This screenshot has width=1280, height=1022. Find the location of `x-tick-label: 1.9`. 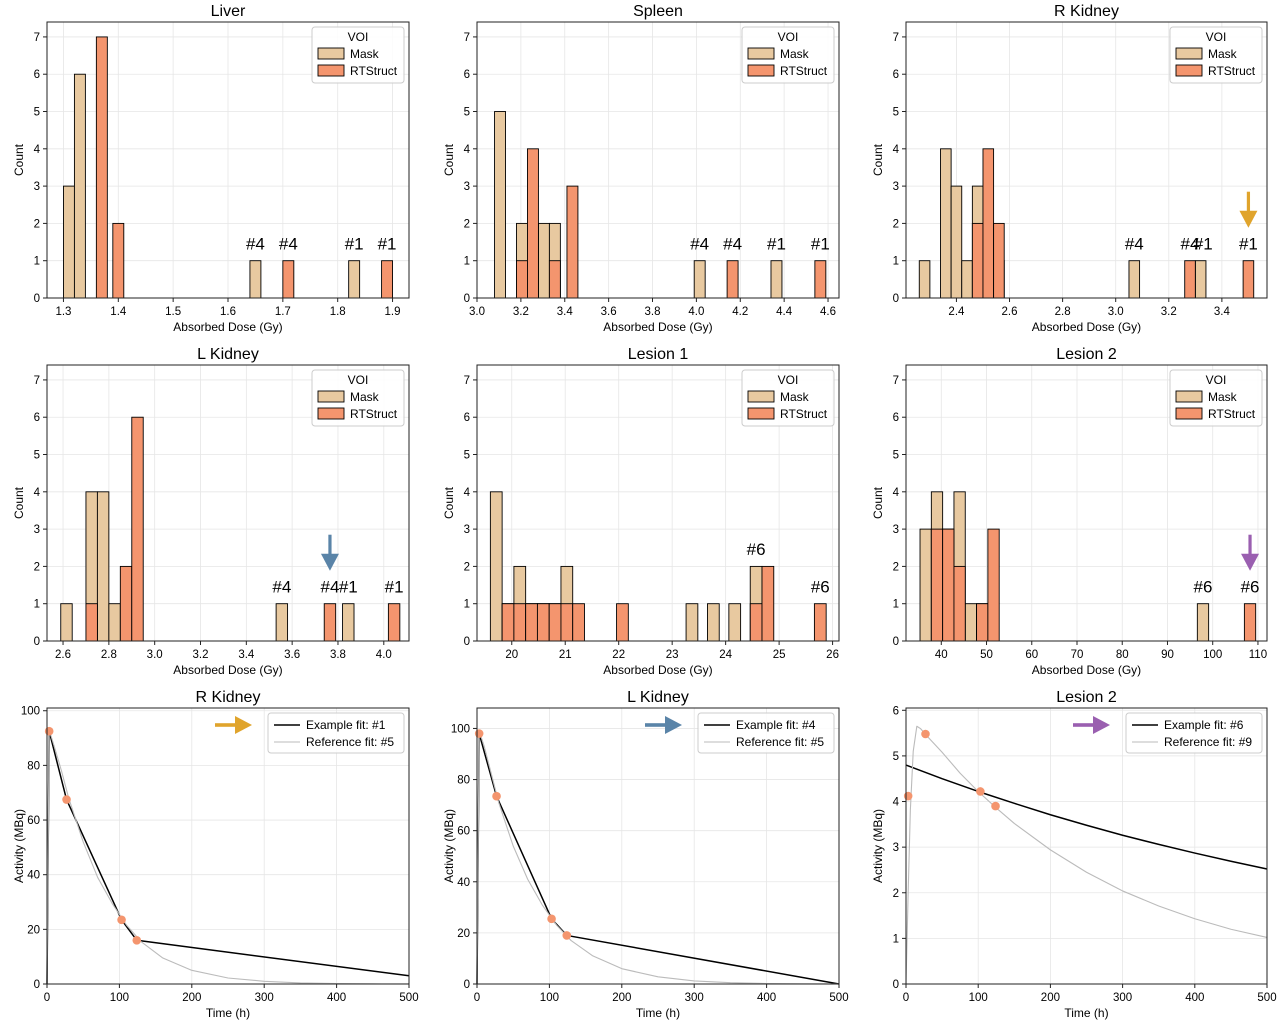

x-tick-label: 1.9 is located at coordinates (393, 312).